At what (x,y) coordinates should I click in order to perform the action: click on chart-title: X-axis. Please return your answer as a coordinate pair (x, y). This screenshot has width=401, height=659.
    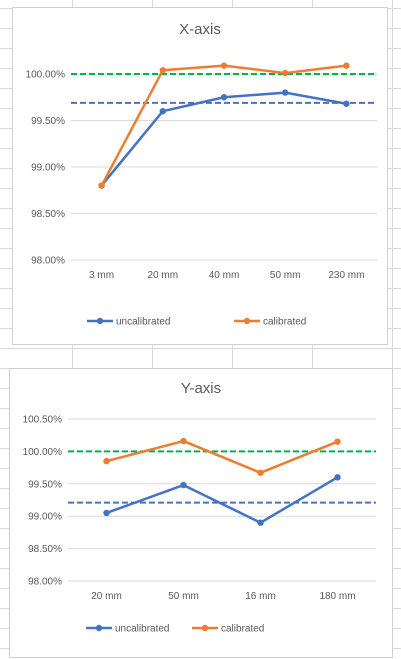
    Looking at the image, I should click on (200, 29).